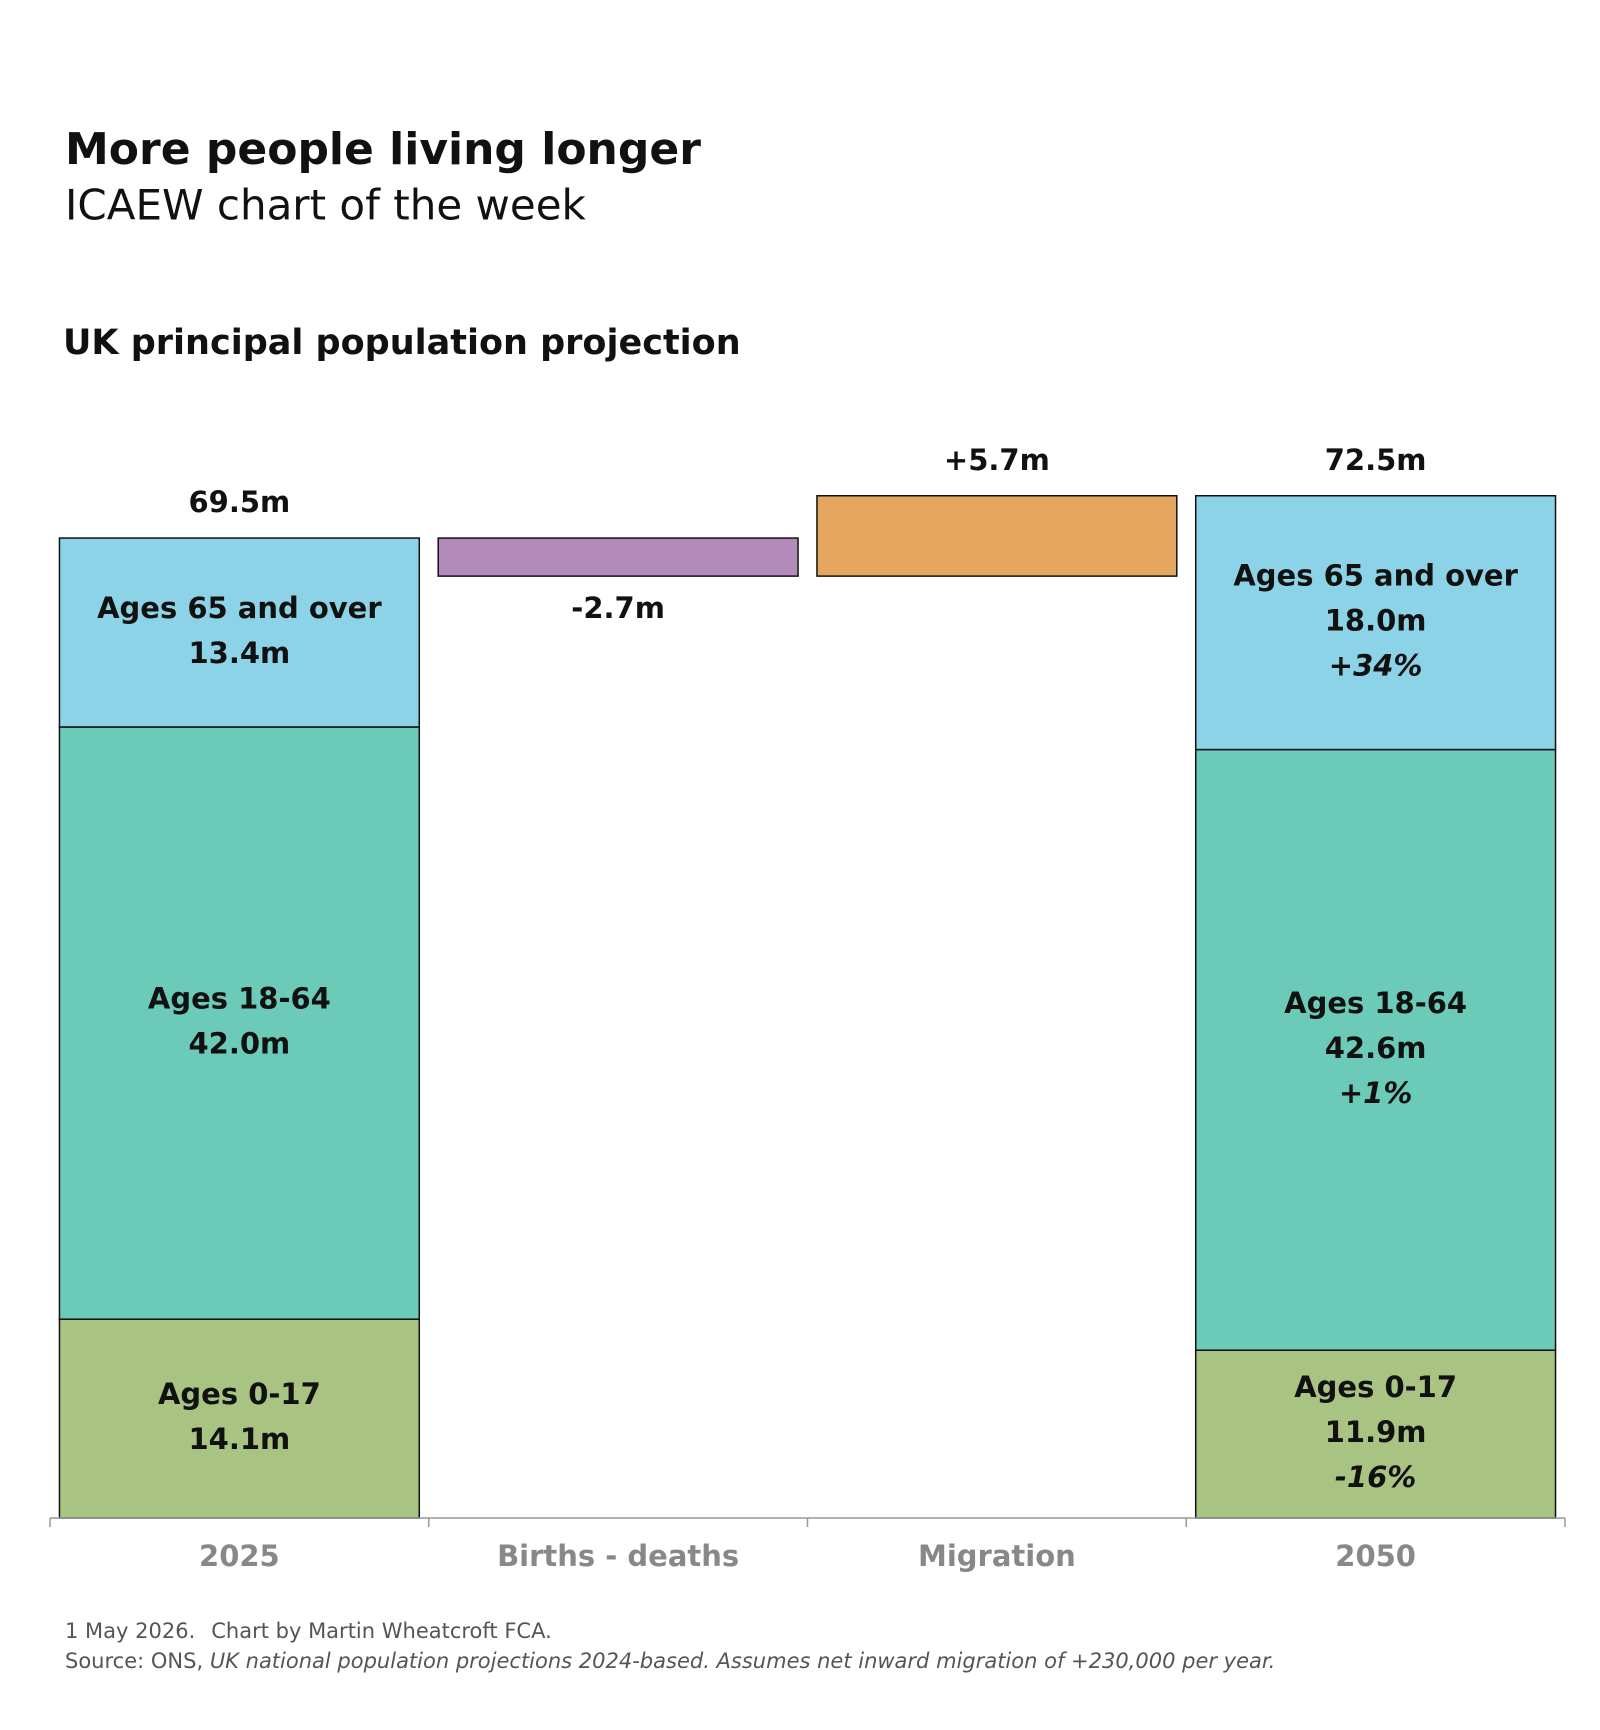 The height and width of the screenshot is (1730, 1600). Describe the element at coordinates (134, 1661) in the screenshot. I see `source-label: Source: ONS,` at that location.